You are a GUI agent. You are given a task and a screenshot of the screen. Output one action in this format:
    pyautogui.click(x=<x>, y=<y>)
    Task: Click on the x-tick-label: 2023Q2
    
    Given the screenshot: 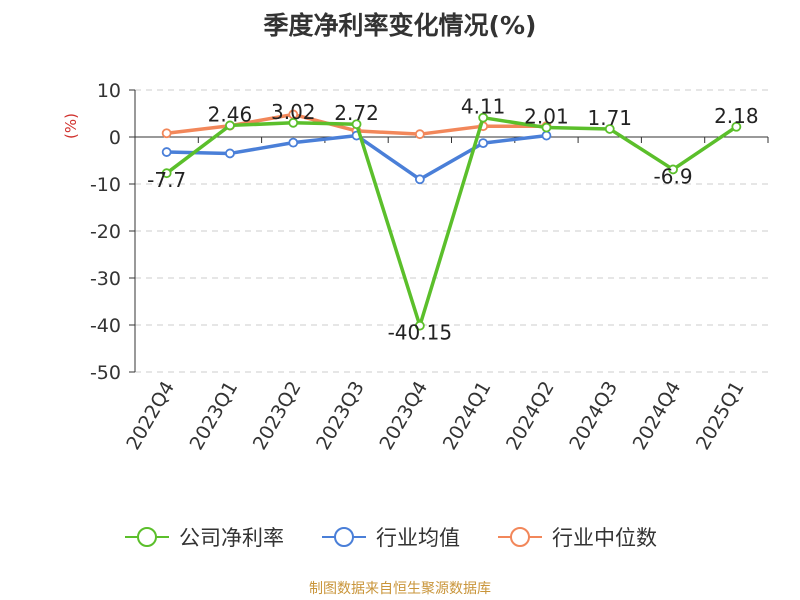 What is the action you would take?
    pyautogui.click(x=277, y=416)
    